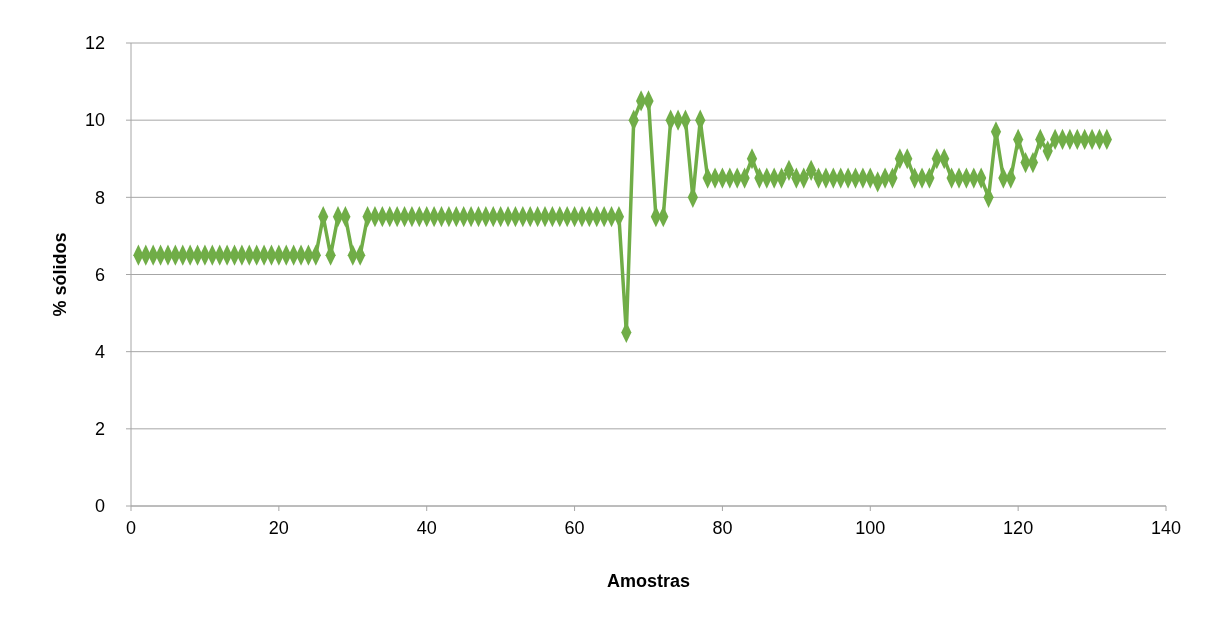 The height and width of the screenshot is (621, 1205). What do you see at coordinates (99, 351) in the screenshot?
I see `y-tick-label: 4` at bounding box center [99, 351].